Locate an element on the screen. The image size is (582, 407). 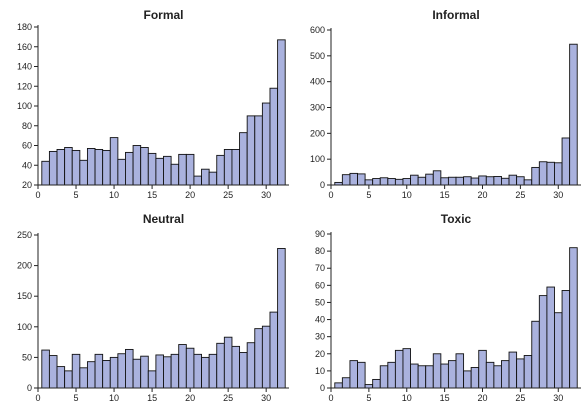
y-tick-label: 180 is located at coordinates (24, 27).